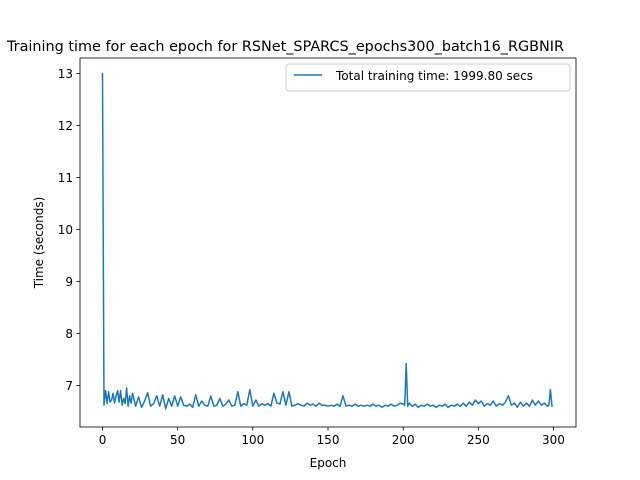  I want to click on y-tick-label: 10, so click(65, 230).